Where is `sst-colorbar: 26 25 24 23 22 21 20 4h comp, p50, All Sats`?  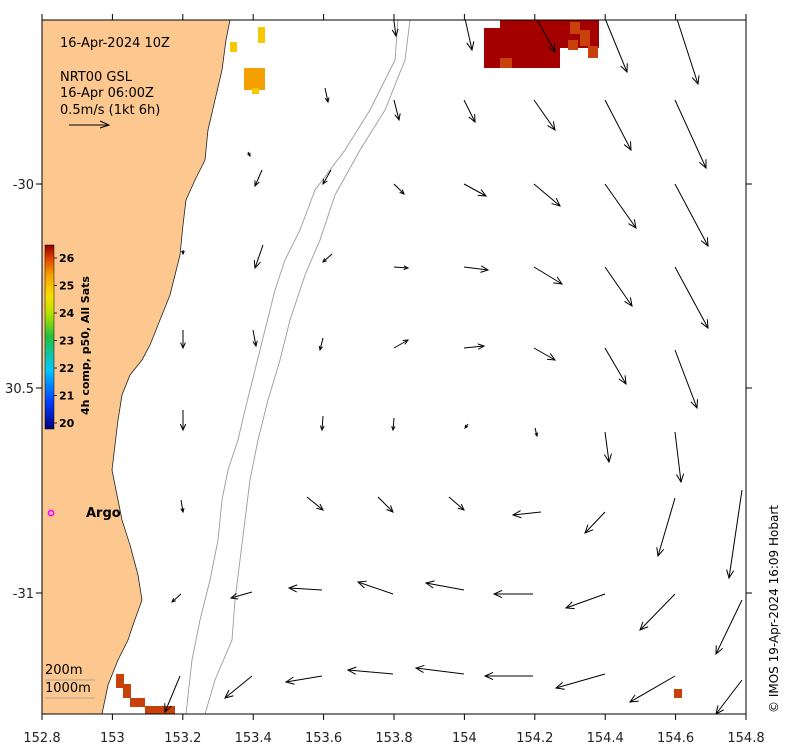
sst-colorbar: 26 25 24 23 22 21 20 4h comp, p50, All Sats is located at coordinates (68, 337).